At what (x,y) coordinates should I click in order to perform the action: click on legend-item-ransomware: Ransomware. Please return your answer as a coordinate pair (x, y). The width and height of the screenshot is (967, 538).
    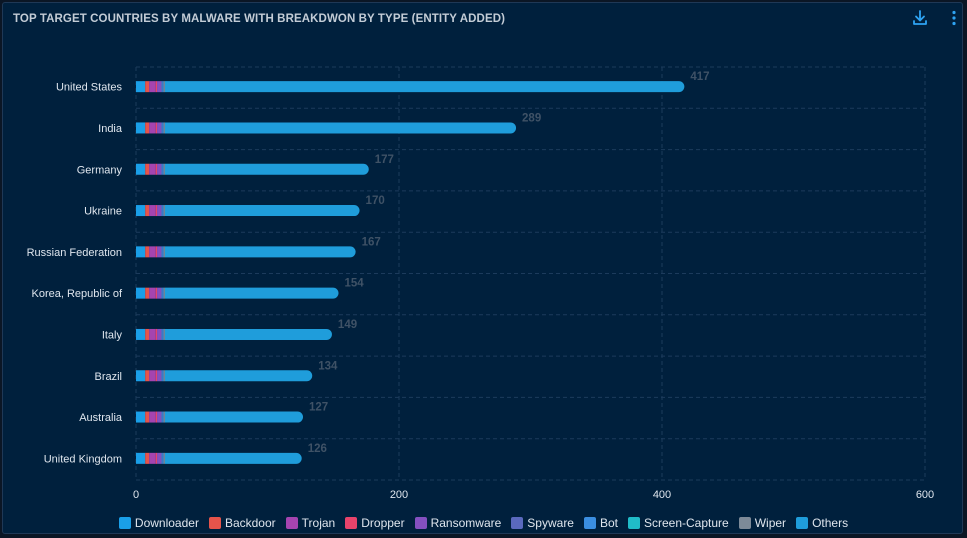
    Looking at the image, I should click on (457, 523).